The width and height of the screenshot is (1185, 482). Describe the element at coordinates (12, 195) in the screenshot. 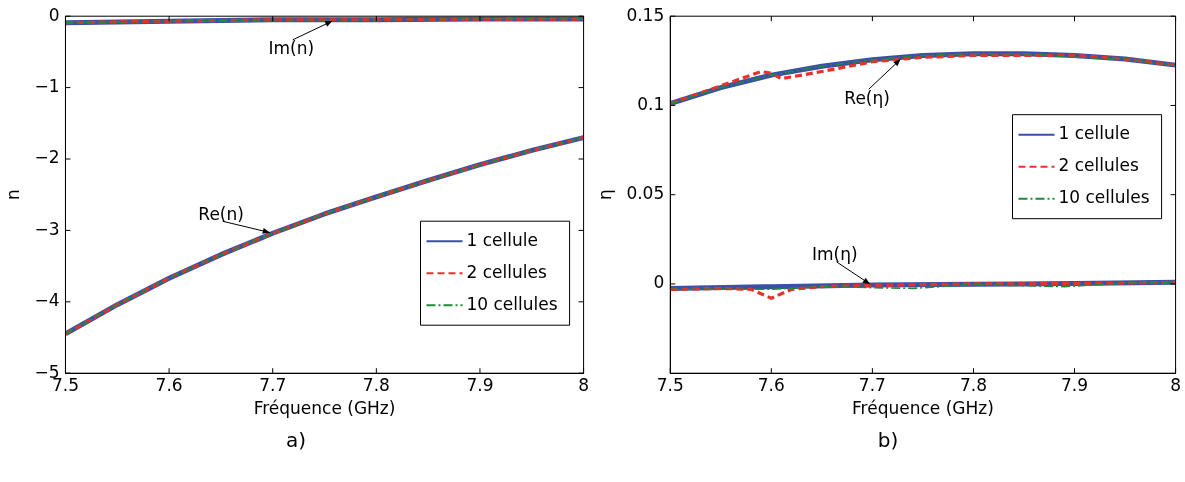

I see `y-axis-title: n` at that location.